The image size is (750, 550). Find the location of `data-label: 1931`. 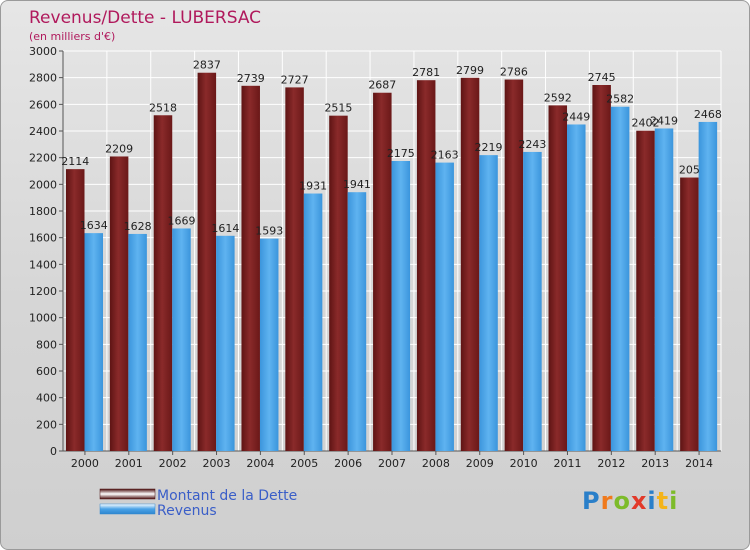

data-label: 1931 is located at coordinates (313, 186).